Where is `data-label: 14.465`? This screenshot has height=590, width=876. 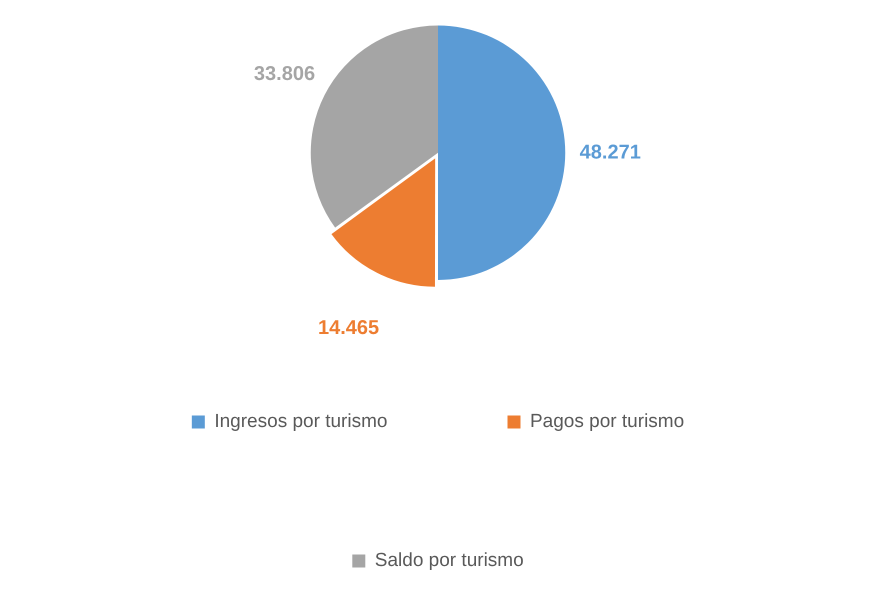 data-label: 14.465 is located at coordinates (349, 328).